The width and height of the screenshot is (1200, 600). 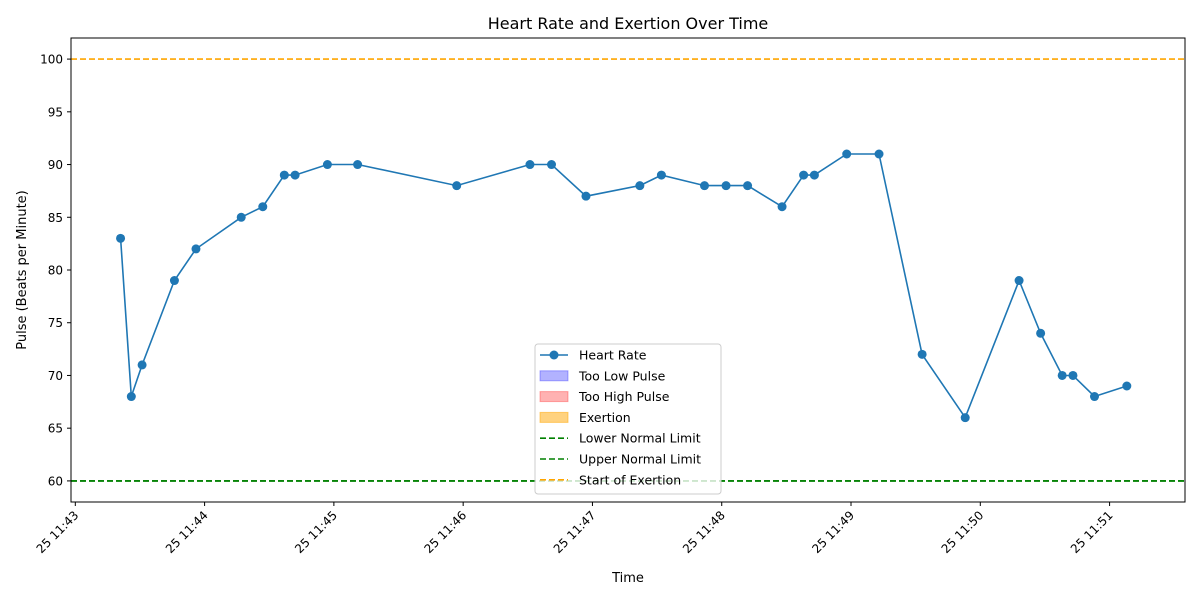 I want to click on y-tick-label: 65, so click(x=55, y=429).